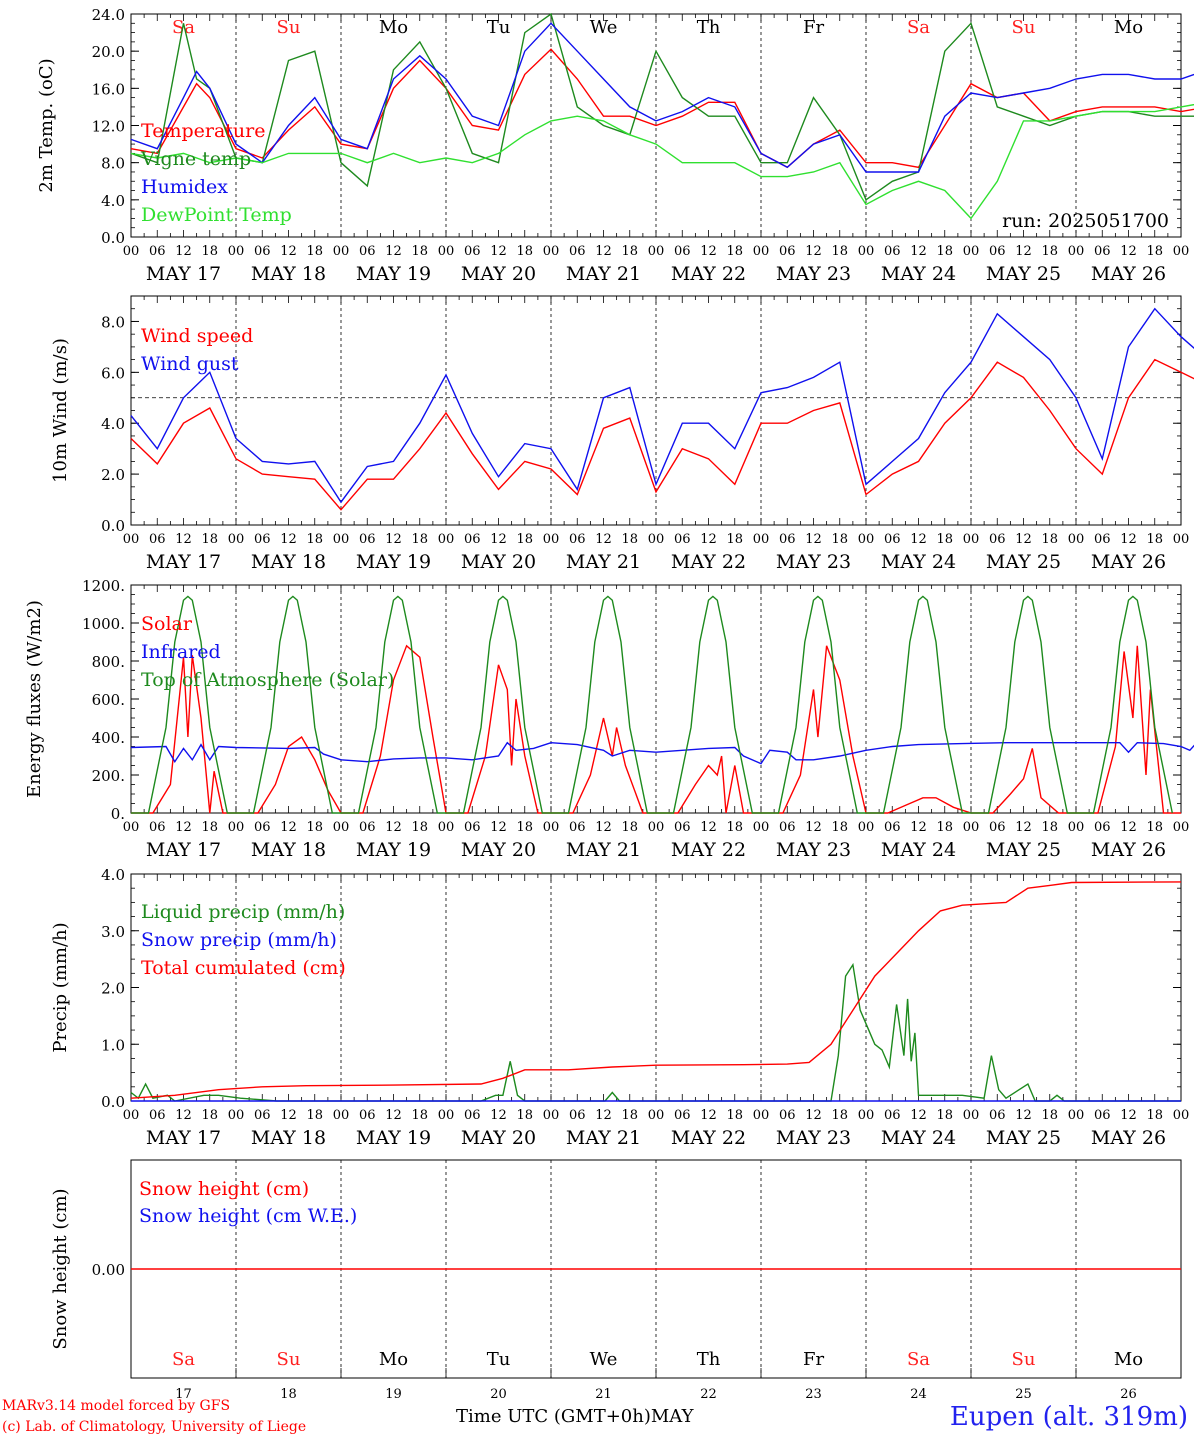  I want to click on legend-entry: Temperature, so click(203, 131).